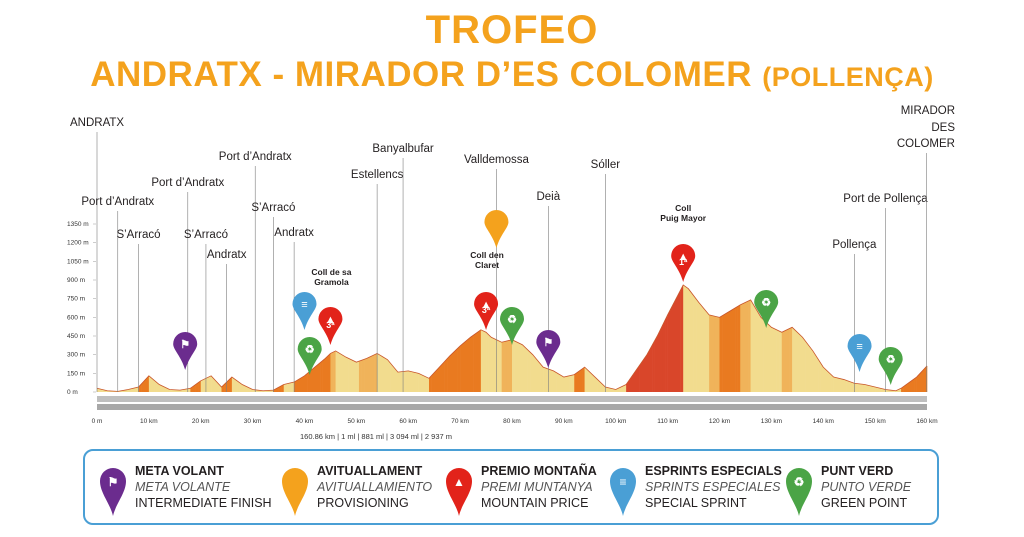 Image resolution: width=1024 pixels, height=537 pixels. Describe the element at coordinates (421, 74) in the screenshot. I see `route-name: ANDRATX - MIRADOR D’ES COLOMER` at that location.